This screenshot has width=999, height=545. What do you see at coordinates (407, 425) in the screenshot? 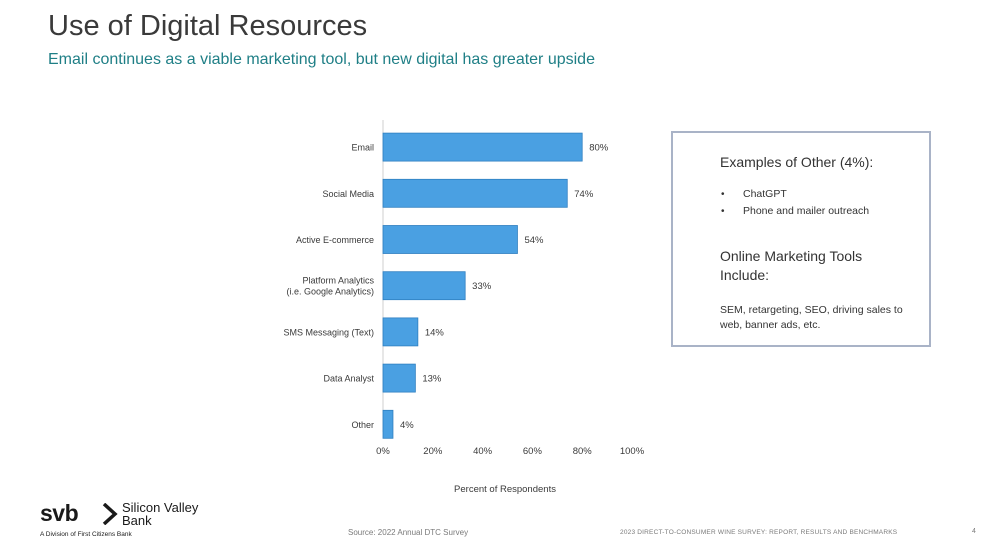
I see `data-label: 4%` at bounding box center [407, 425].